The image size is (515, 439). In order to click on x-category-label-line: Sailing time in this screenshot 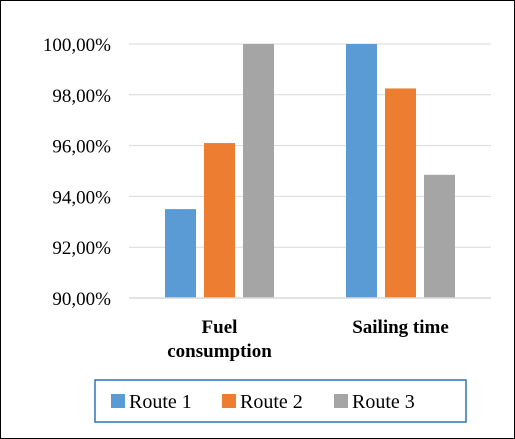, I will do `click(400, 327)`.